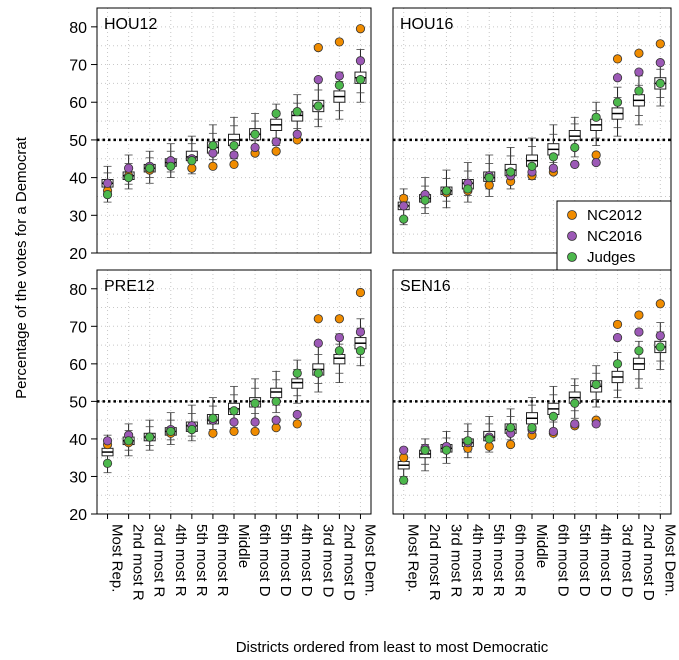 This screenshot has height=660, width=679. I want to click on x-tick-label: Most Dem., so click(669, 560).